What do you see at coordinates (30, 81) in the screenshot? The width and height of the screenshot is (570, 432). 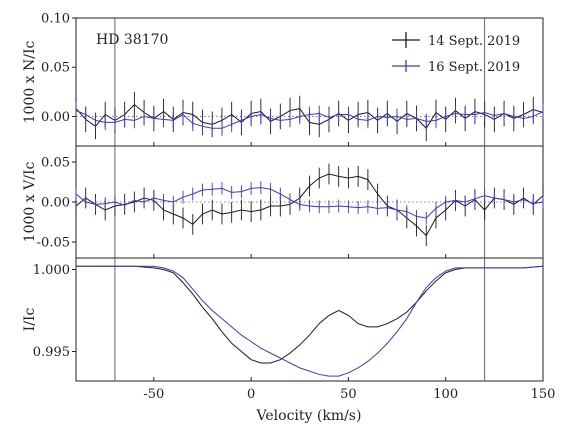 I see `y-axis-label-N: 1000 x N/Ic` at bounding box center [30, 81].